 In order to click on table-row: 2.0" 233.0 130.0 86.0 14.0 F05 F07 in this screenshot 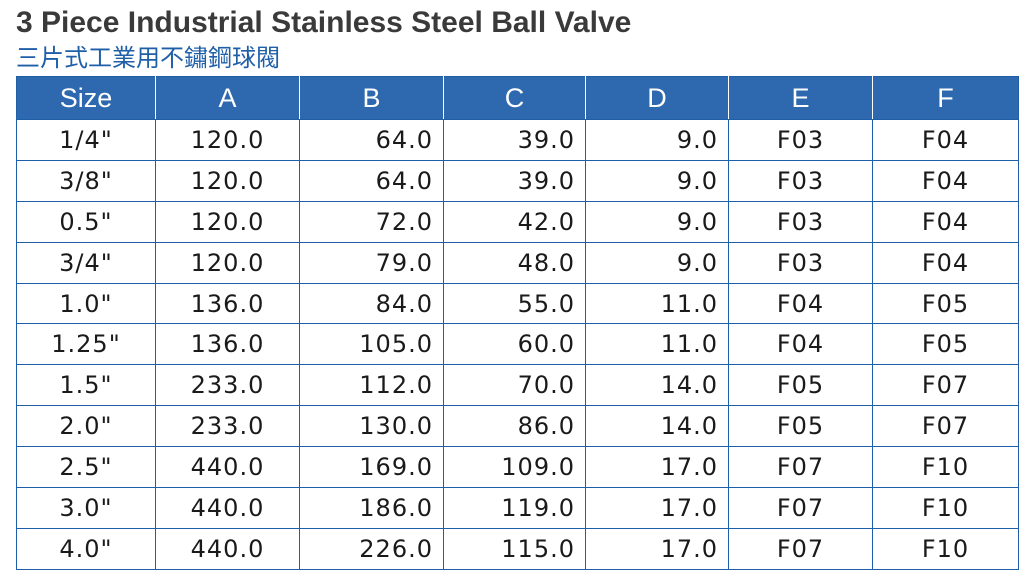, I will do `click(517, 426)`.